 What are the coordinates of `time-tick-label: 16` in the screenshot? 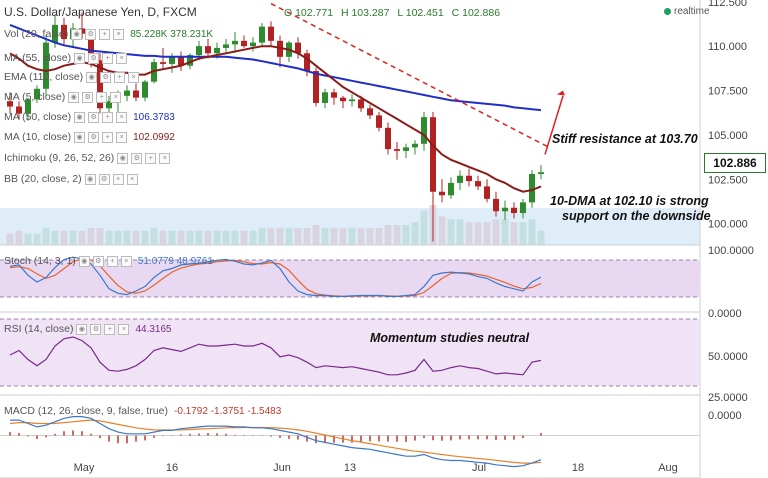 It's located at (172, 468).